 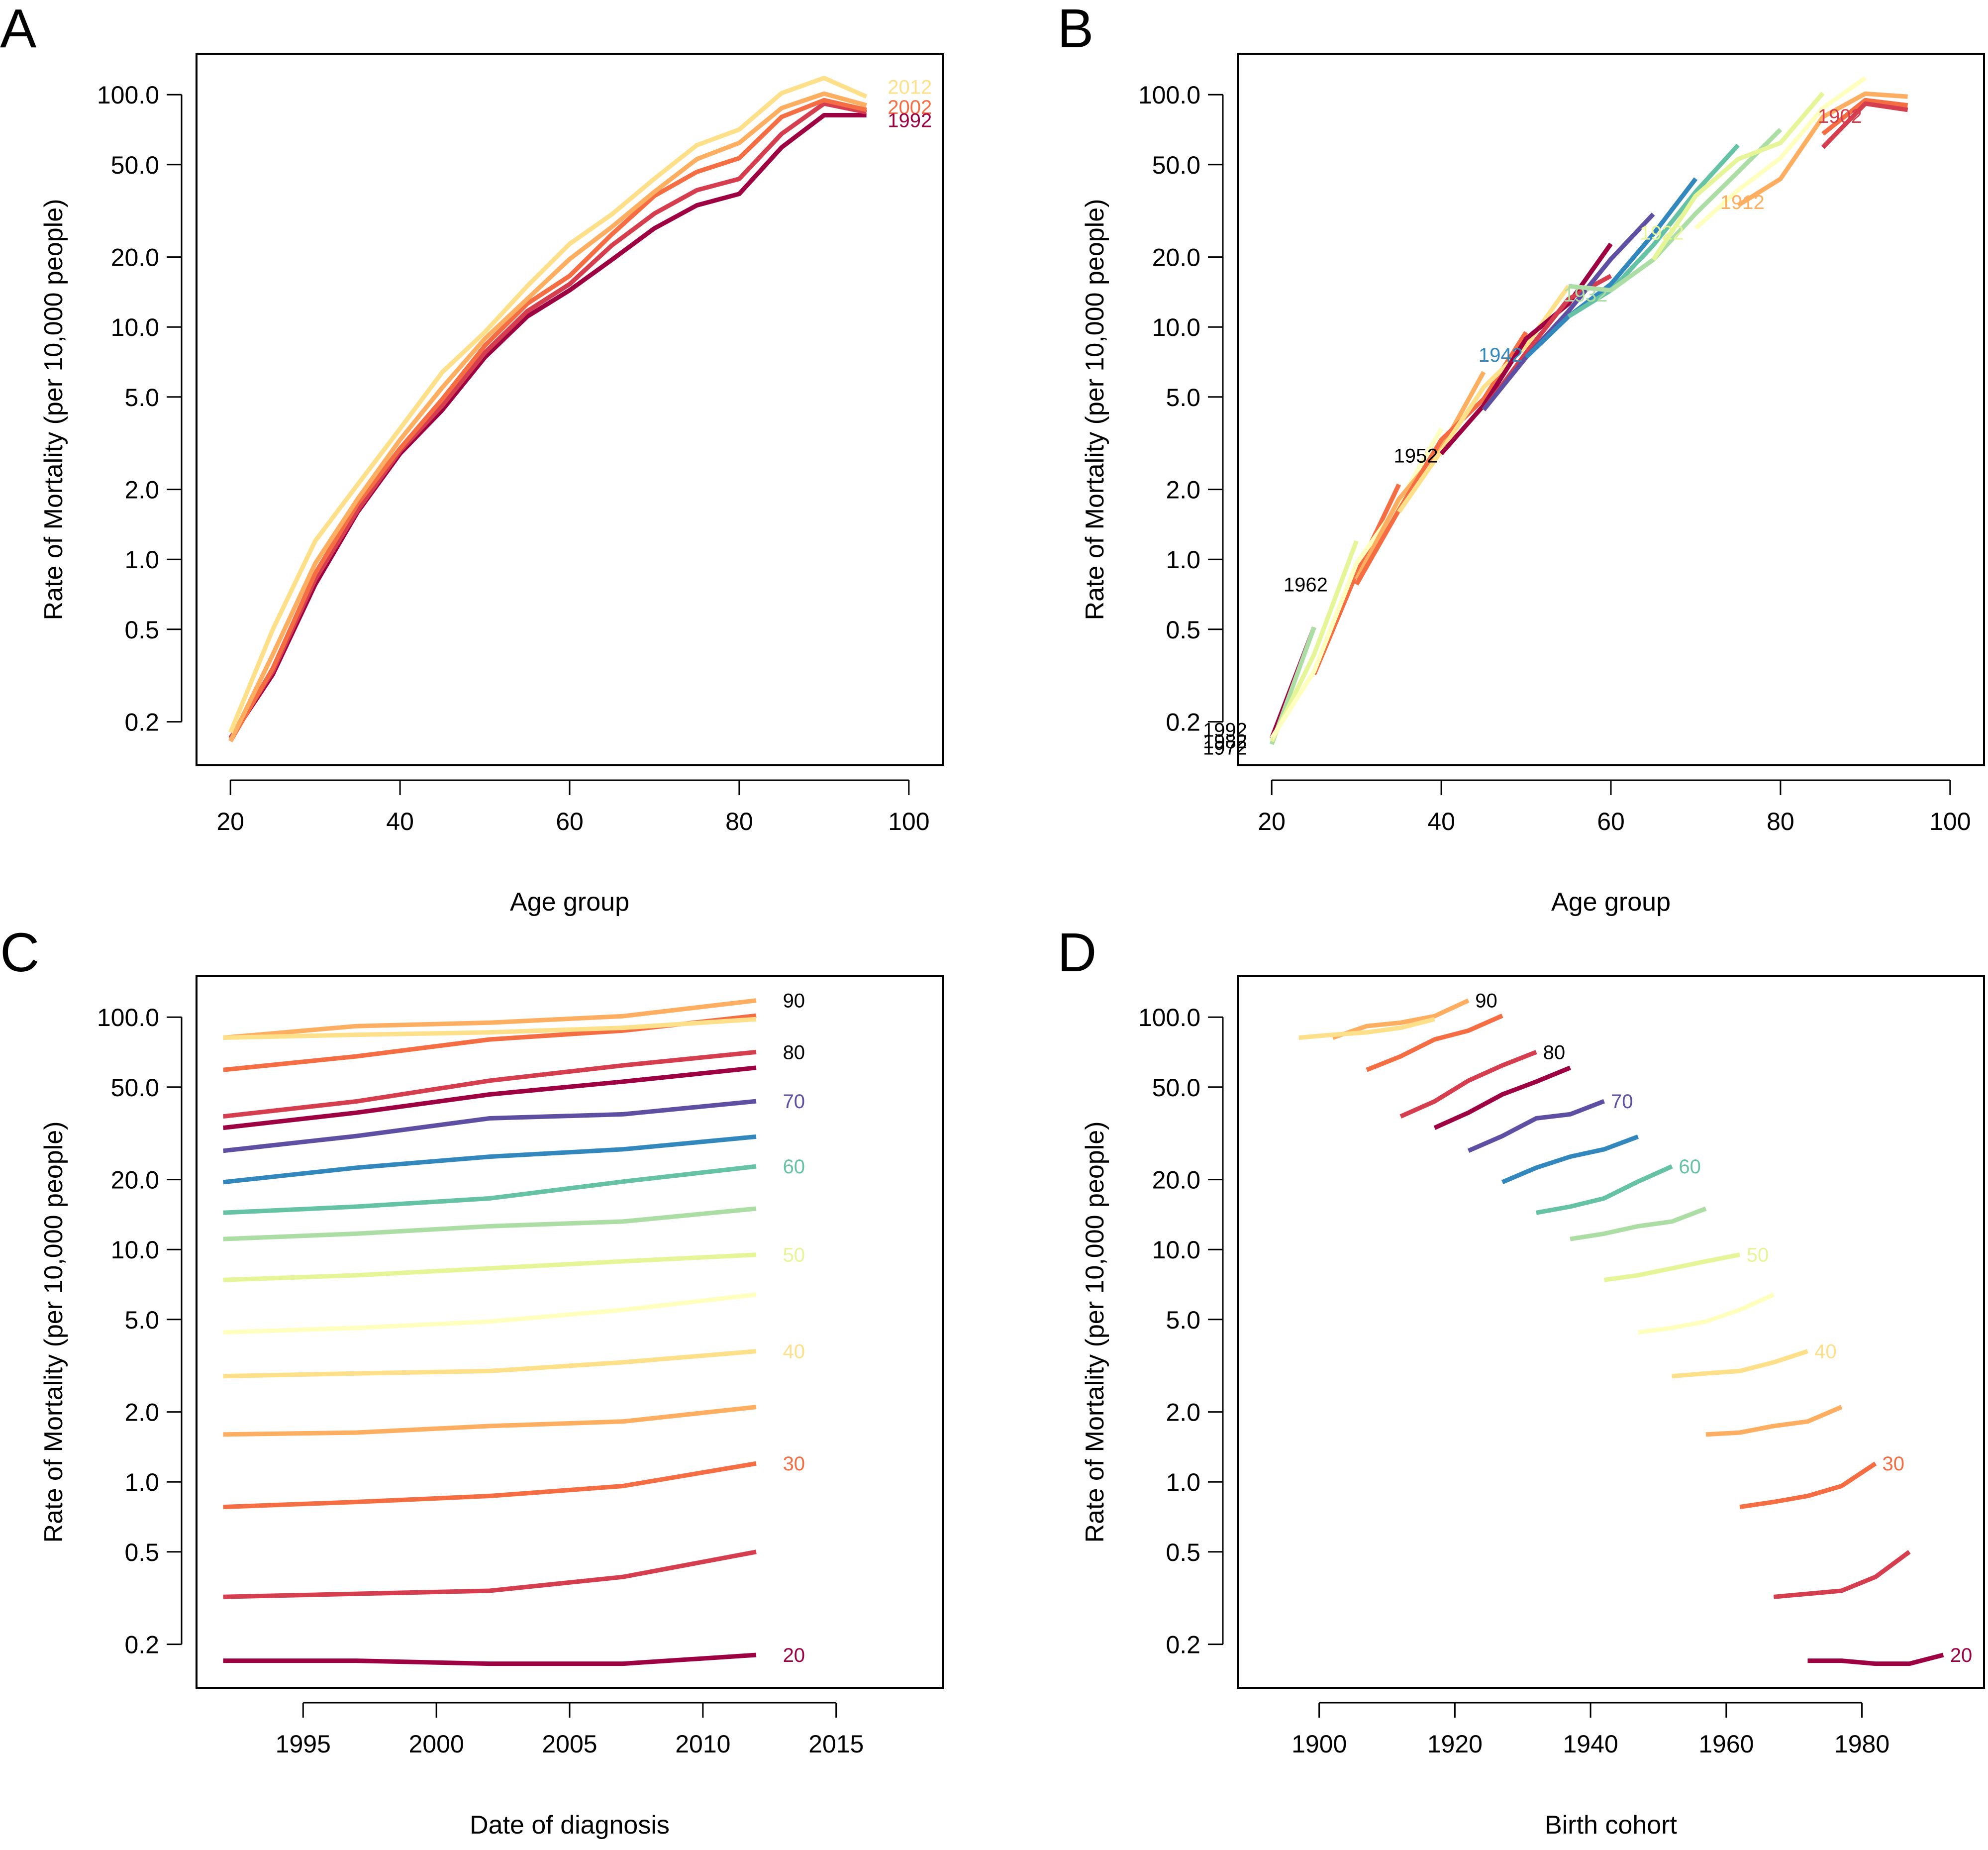 I want to click on panel-letter: A, so click(x=19, y=29).